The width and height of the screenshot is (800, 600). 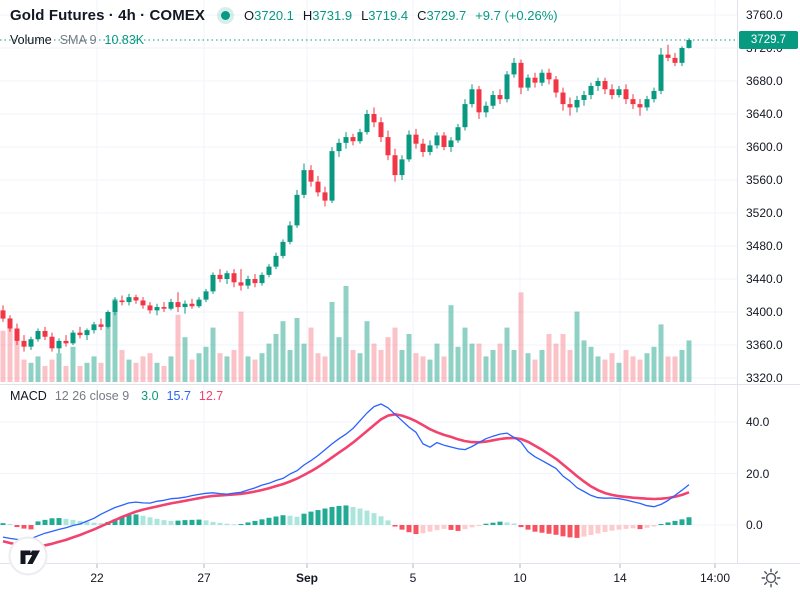 I want to click on time-axis-label: 27, so click(x=204, y=578).